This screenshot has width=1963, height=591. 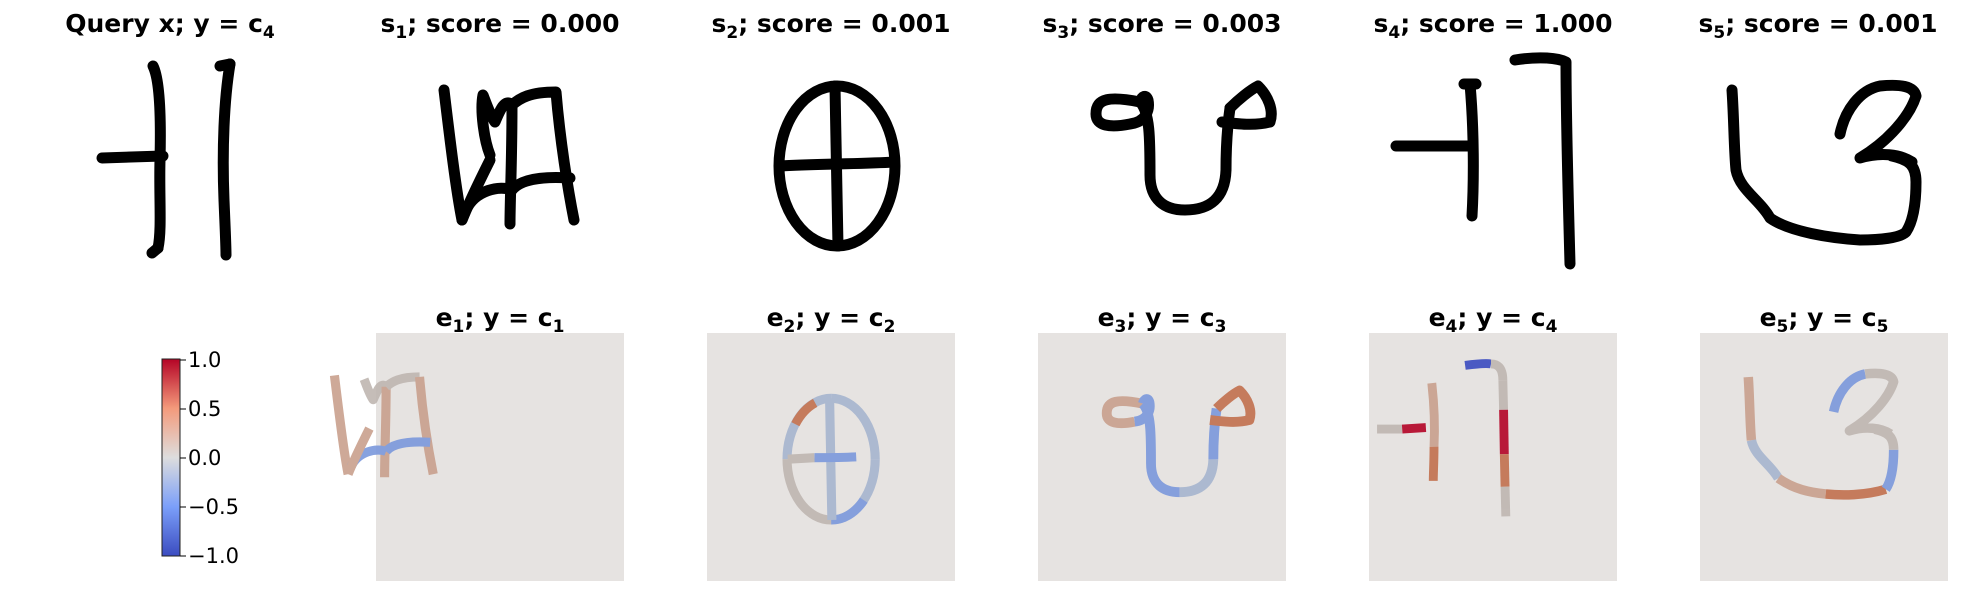 I want to click on explanation-title-1: e1; y = c1, so click(x=500, y=320).